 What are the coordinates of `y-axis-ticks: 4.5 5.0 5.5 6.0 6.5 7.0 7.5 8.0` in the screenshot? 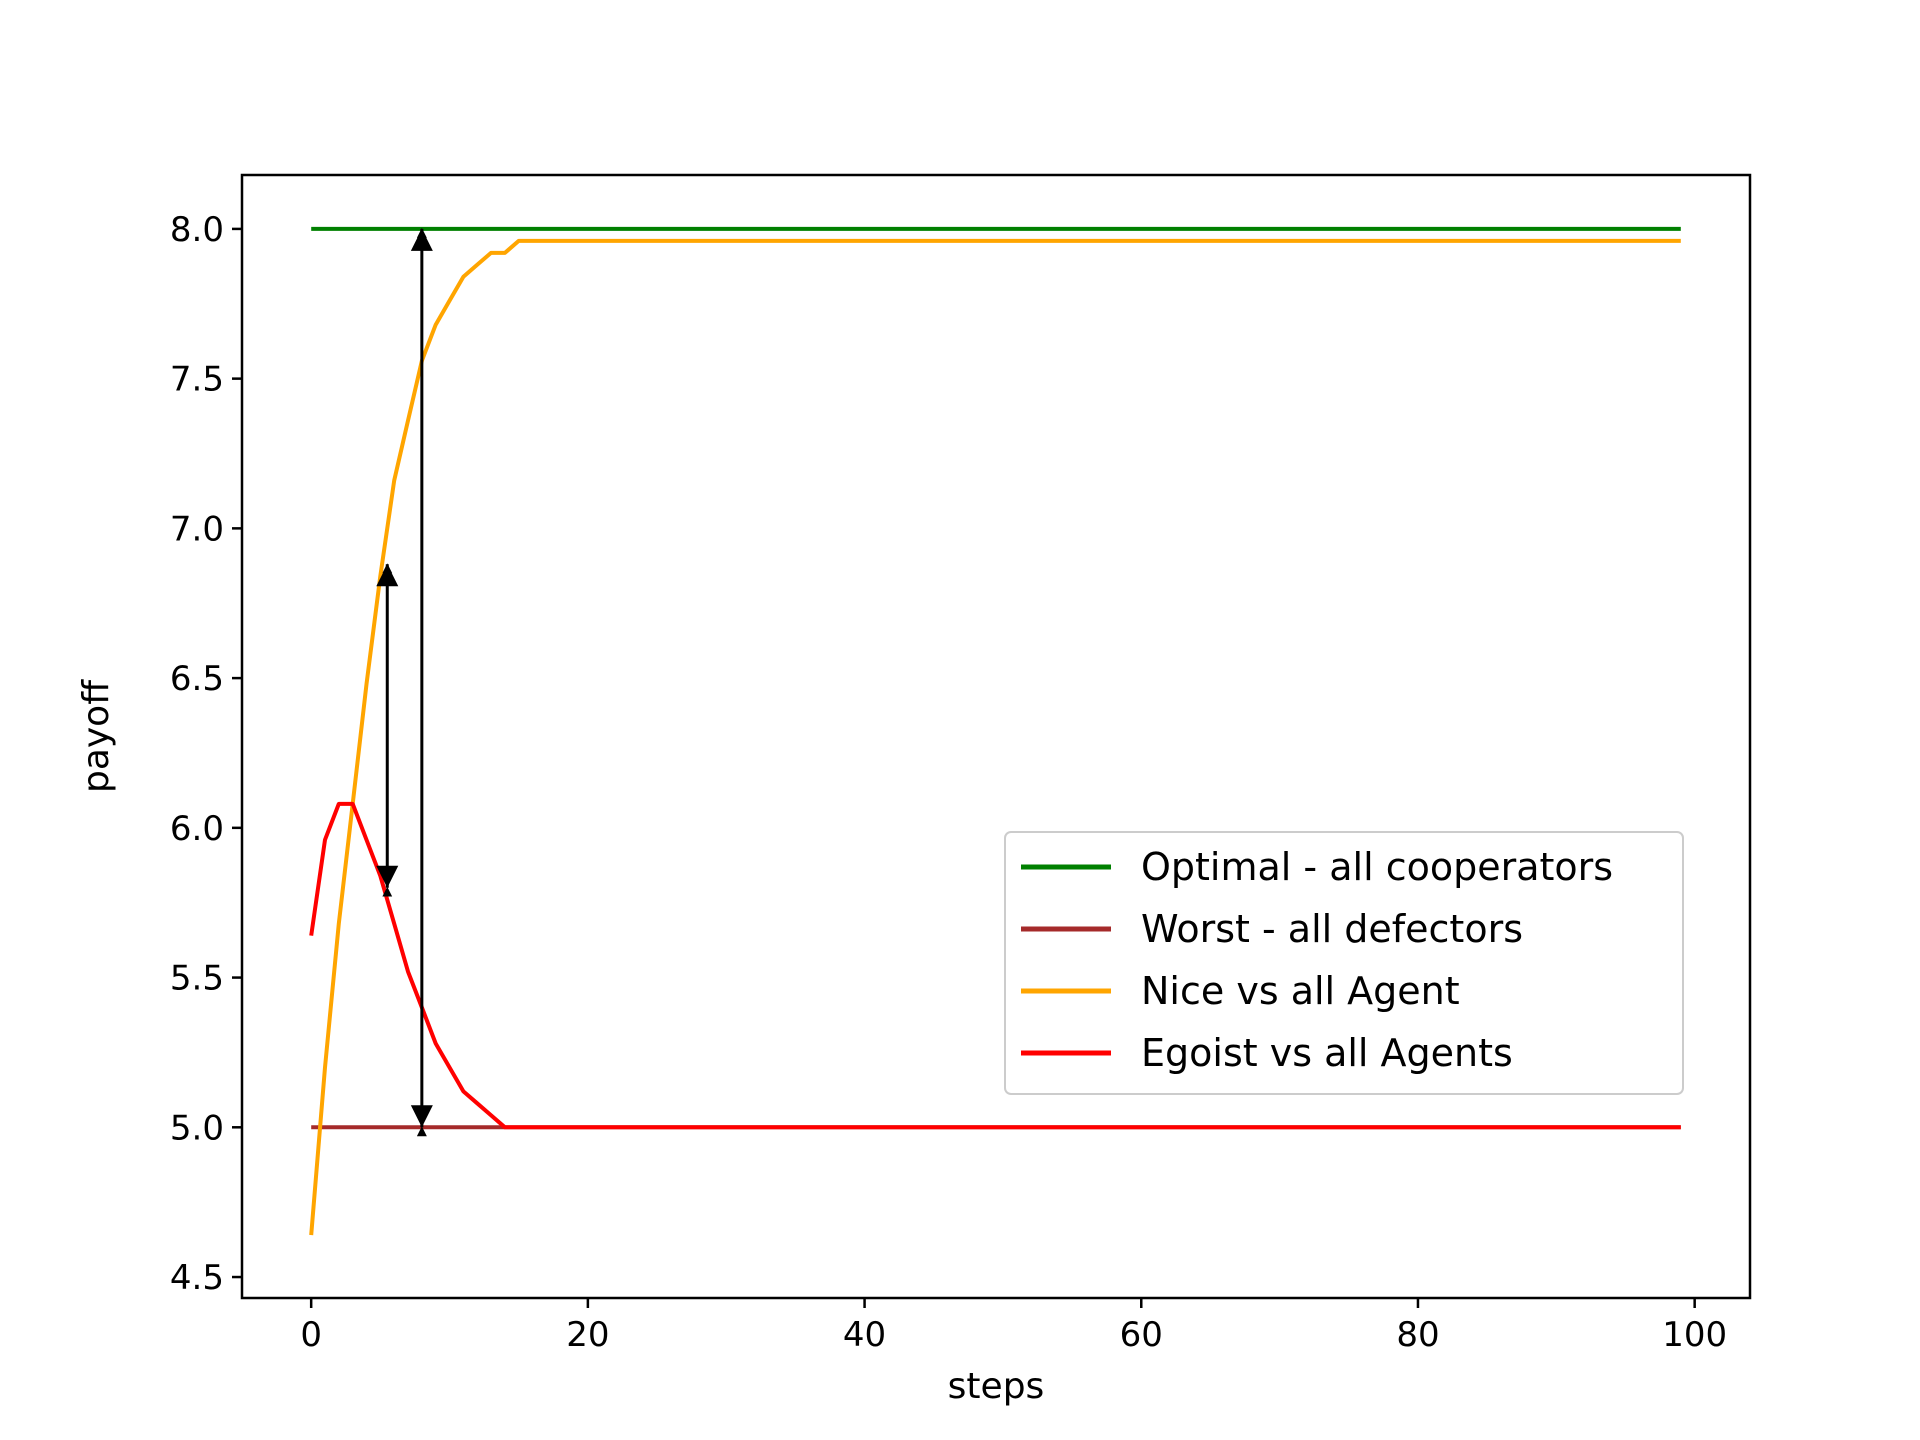 It's located at (206, 754).